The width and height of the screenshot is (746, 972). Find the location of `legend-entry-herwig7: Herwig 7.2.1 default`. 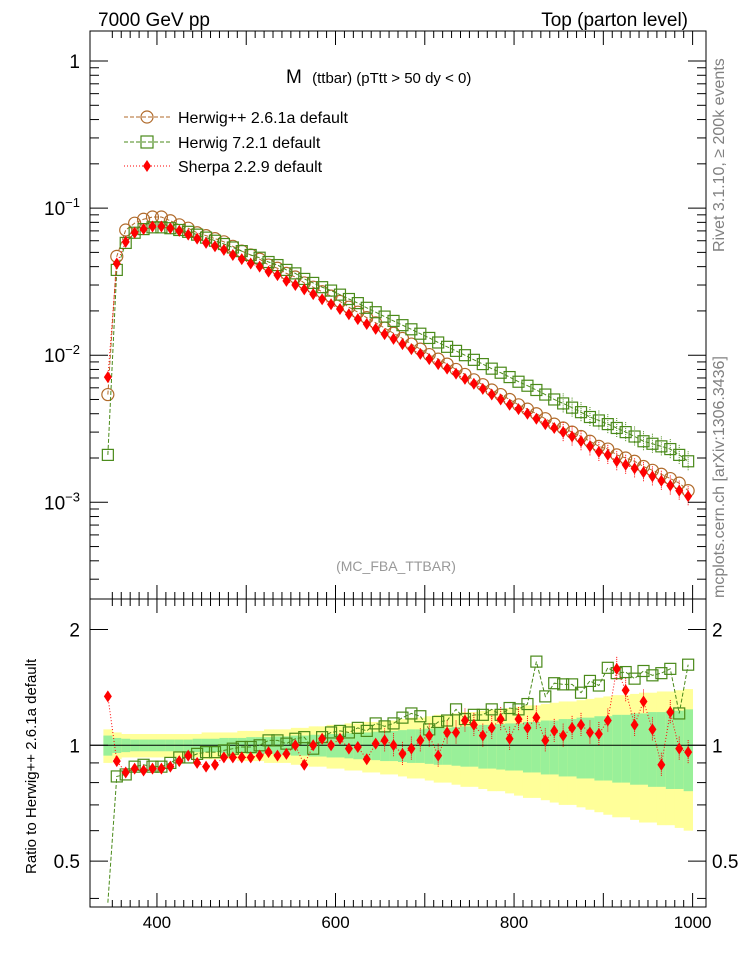

legend-entry-herwig7: Herwig 7.2.1 default is located at coordinates (222, 143).